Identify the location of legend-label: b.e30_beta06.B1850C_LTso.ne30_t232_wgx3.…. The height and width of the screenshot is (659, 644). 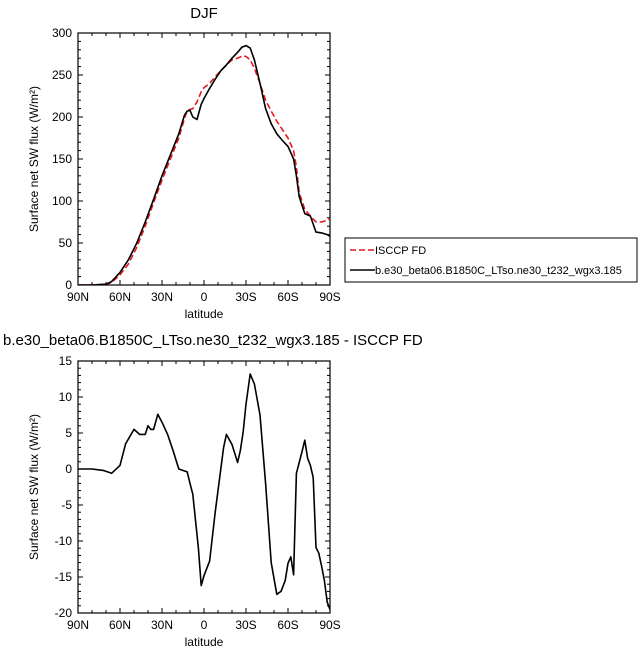
(498, 271).